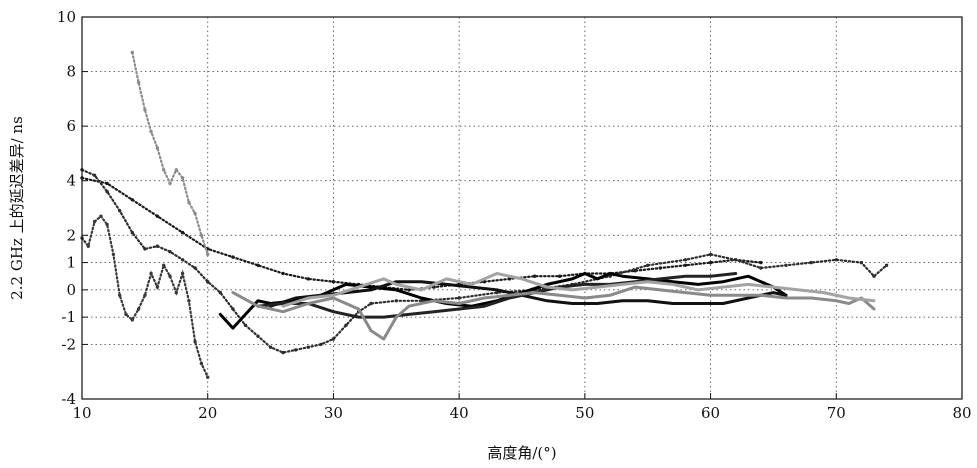 The width and height of the screenshot is (977, 468). I want to click on y-tick-label: 6, so click(71, 126).